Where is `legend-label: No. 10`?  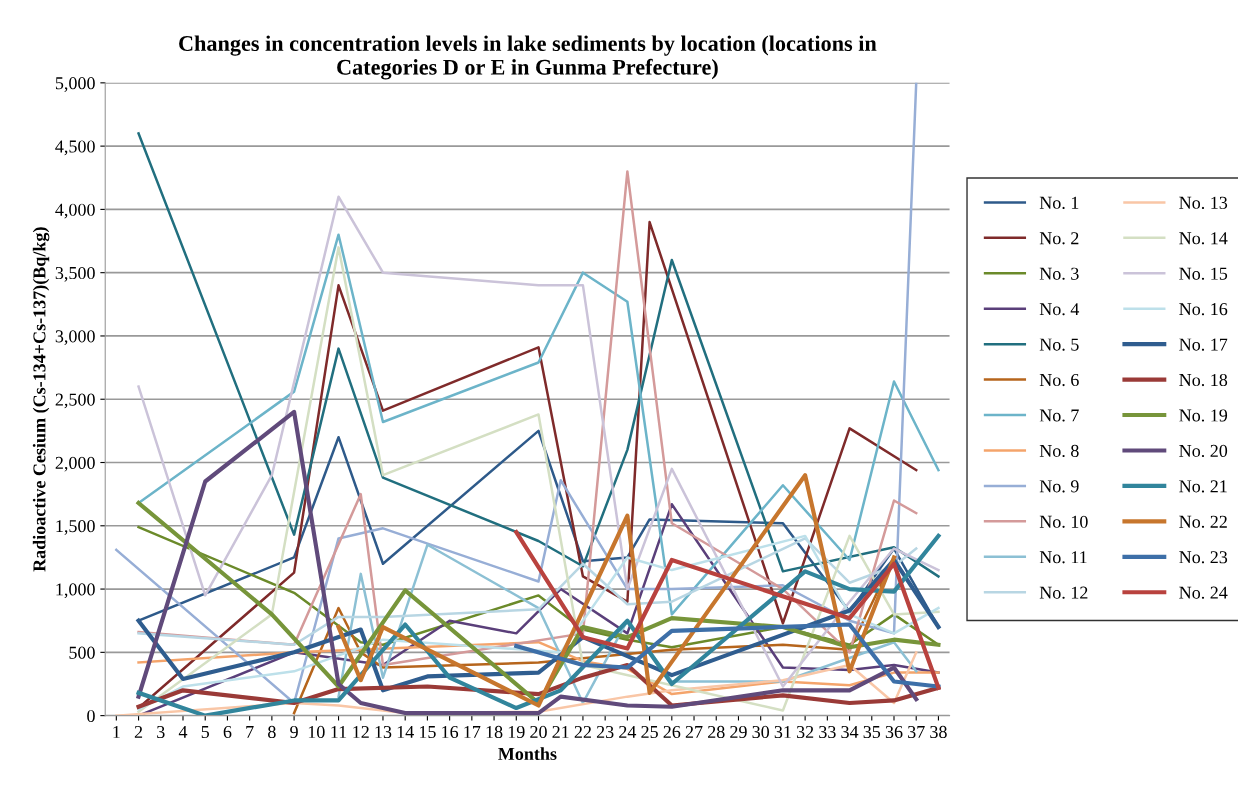
legend-label: No. 10 is located at coordinates (1063, 521).